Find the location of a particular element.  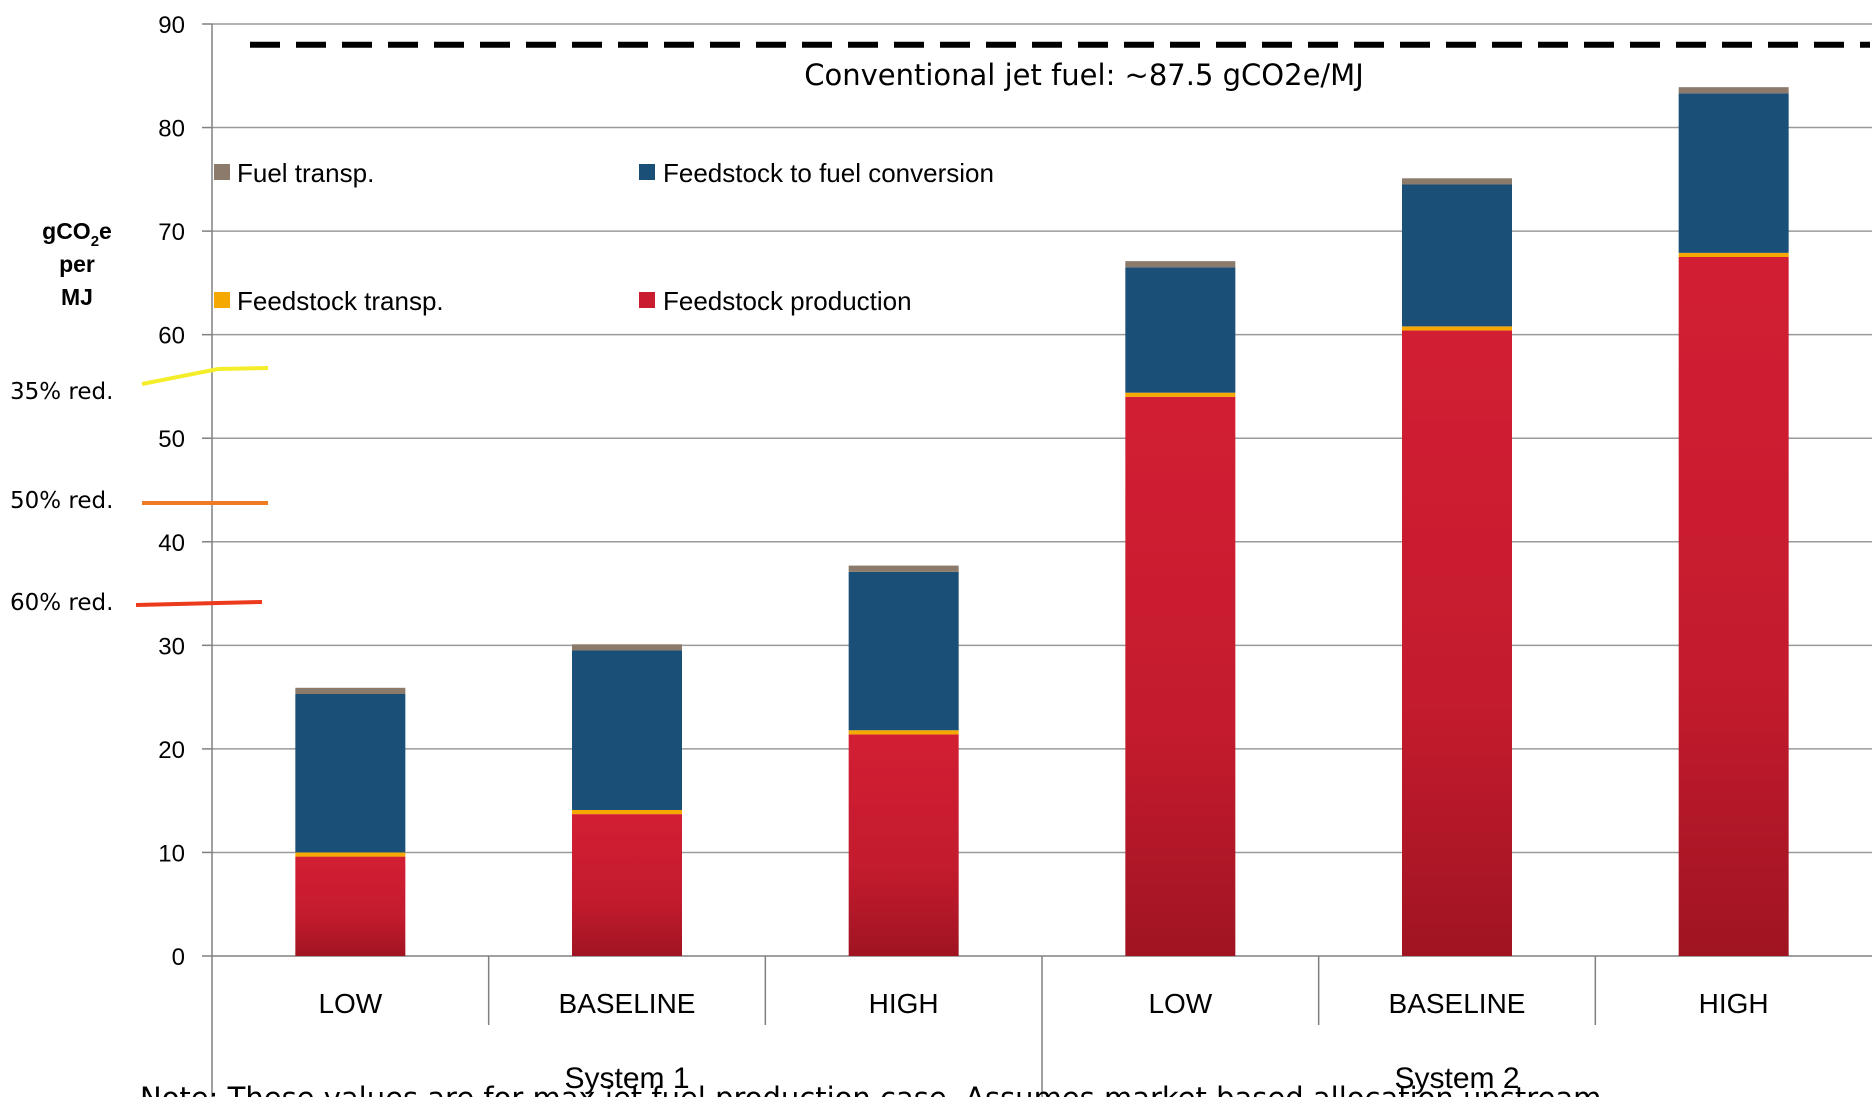

legend-swatch-feedstock-transp is located at coordinates (222, 300).